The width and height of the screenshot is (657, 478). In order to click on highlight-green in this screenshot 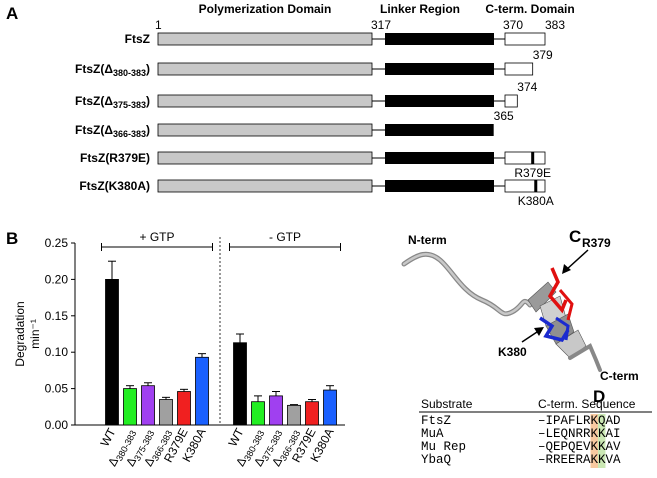, I will do `click(602, 441)`.